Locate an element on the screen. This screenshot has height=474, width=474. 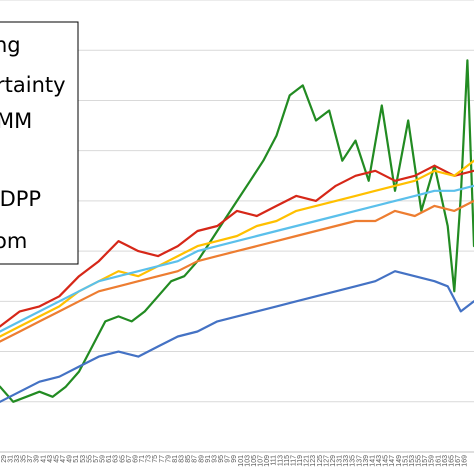
x-tick-label: 115 is located at coordinates (287, 460).